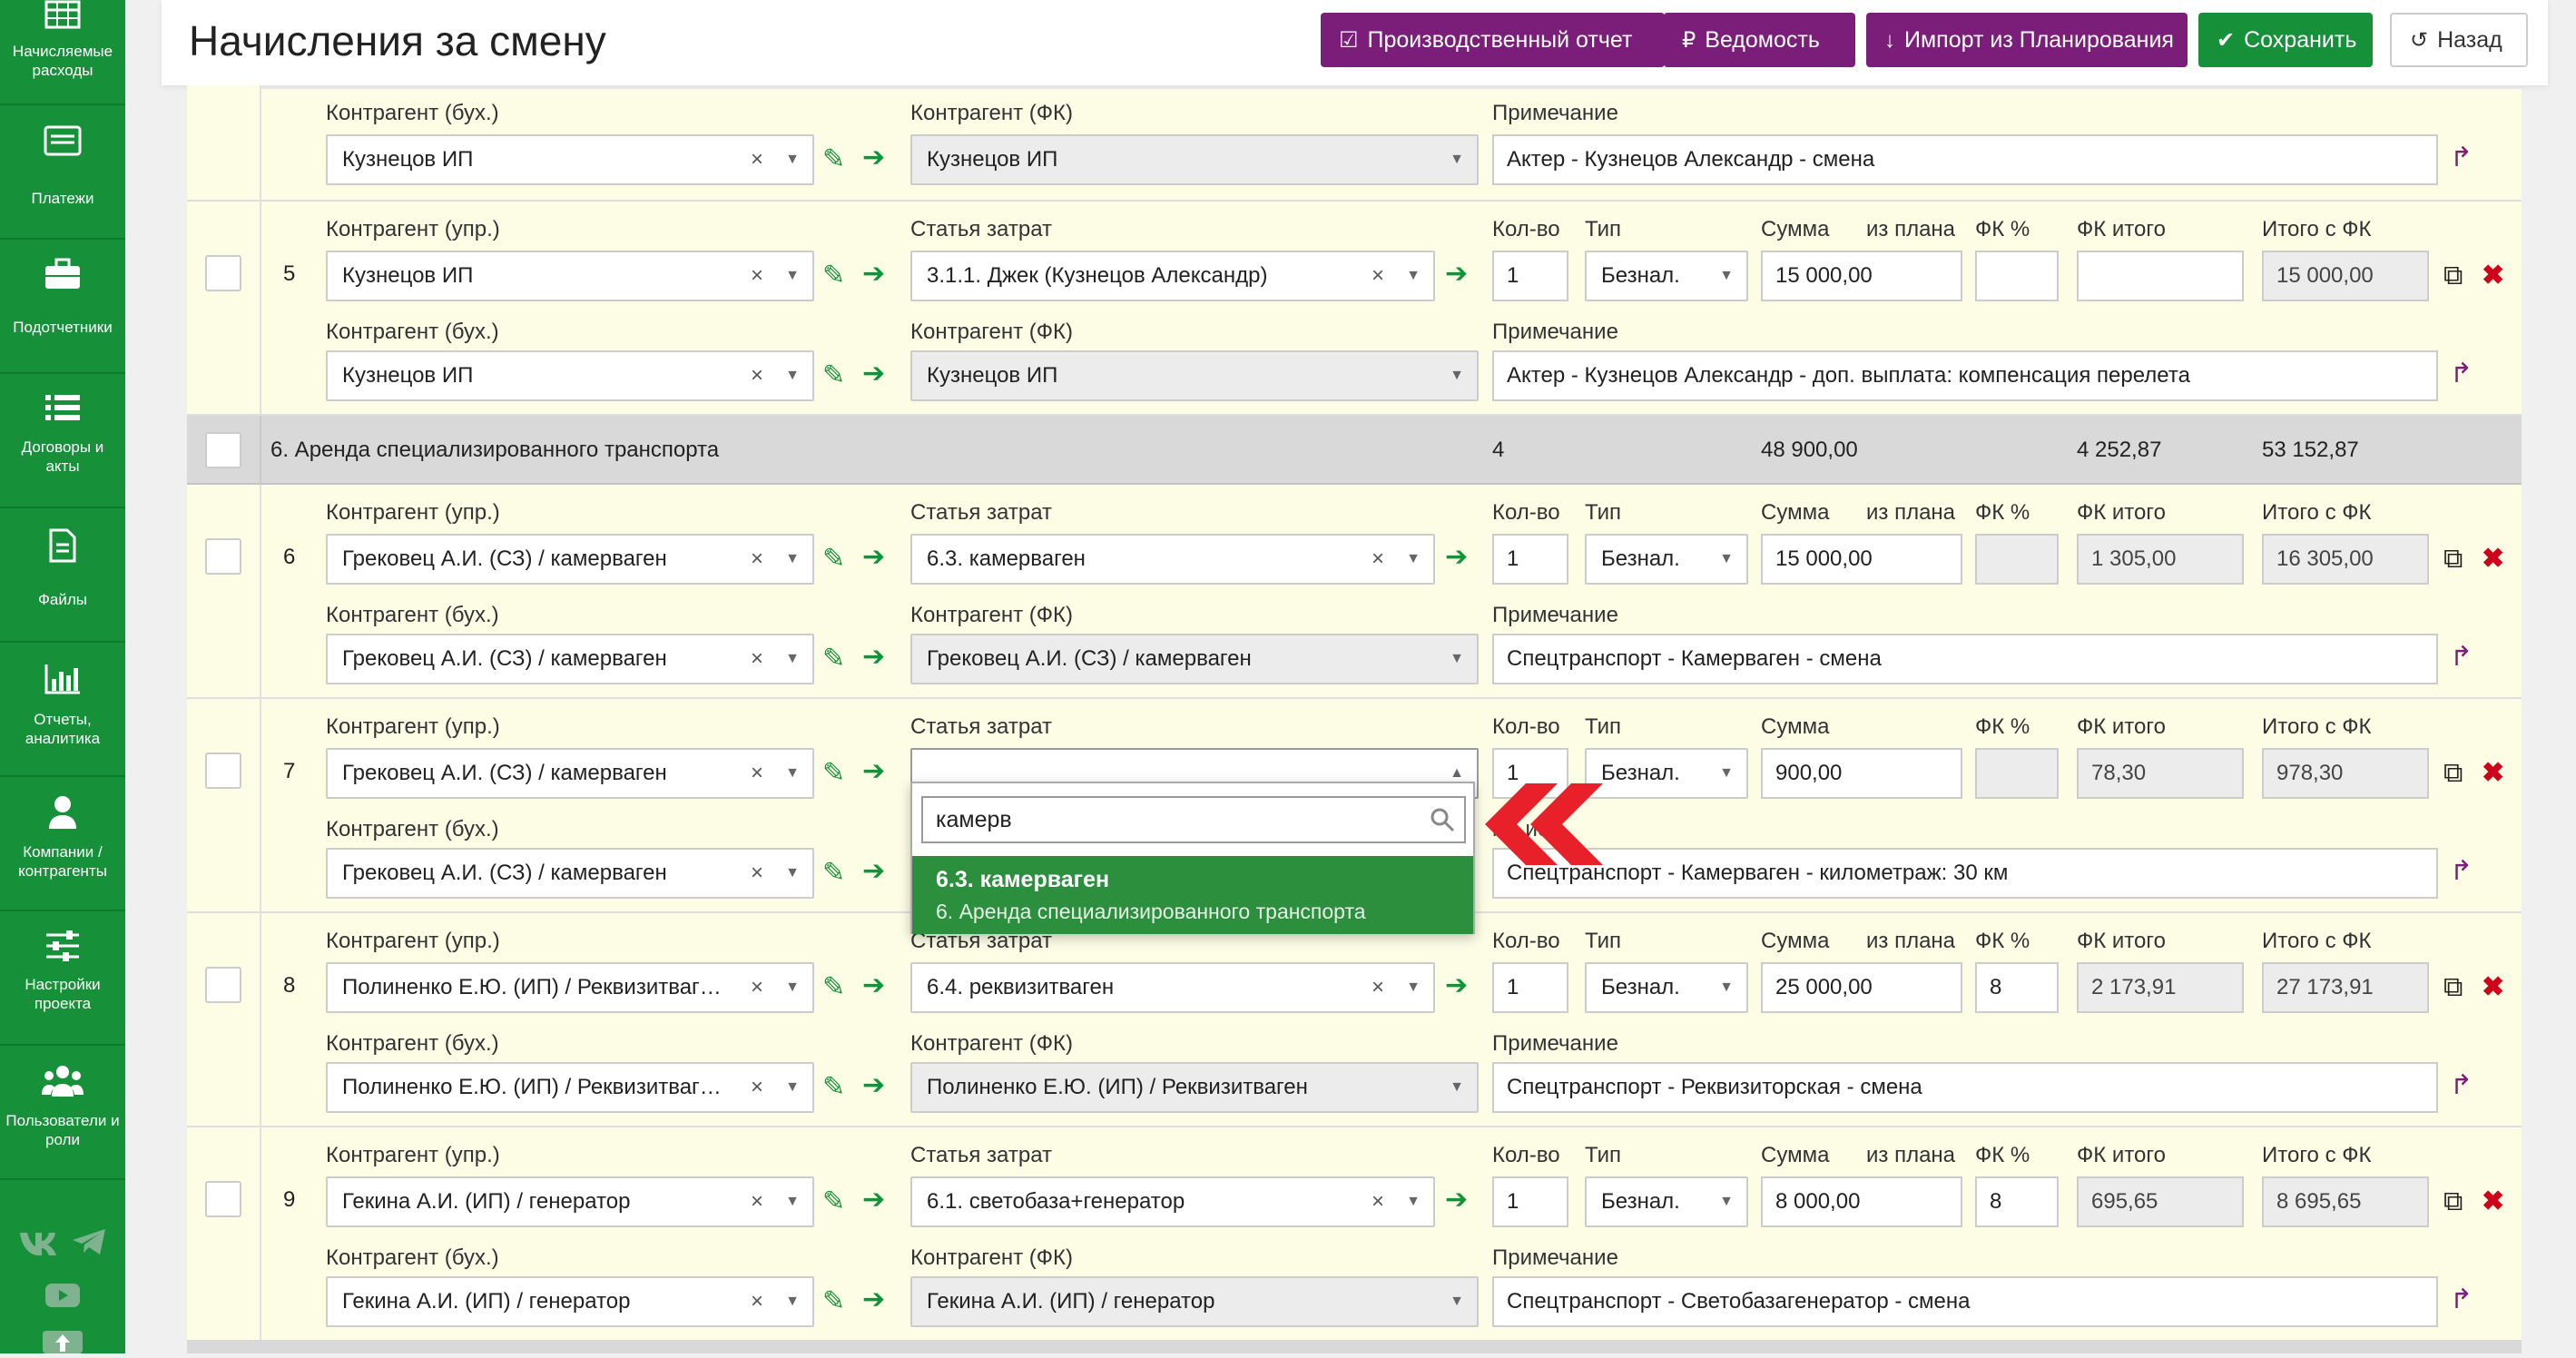 Image resolution: width=2576 pixels, height=1358 pixels. What do you see at coordinates (1530, 559) in the screenshot?
I see `qty-input: 1` at bounding box center [1530, 559].